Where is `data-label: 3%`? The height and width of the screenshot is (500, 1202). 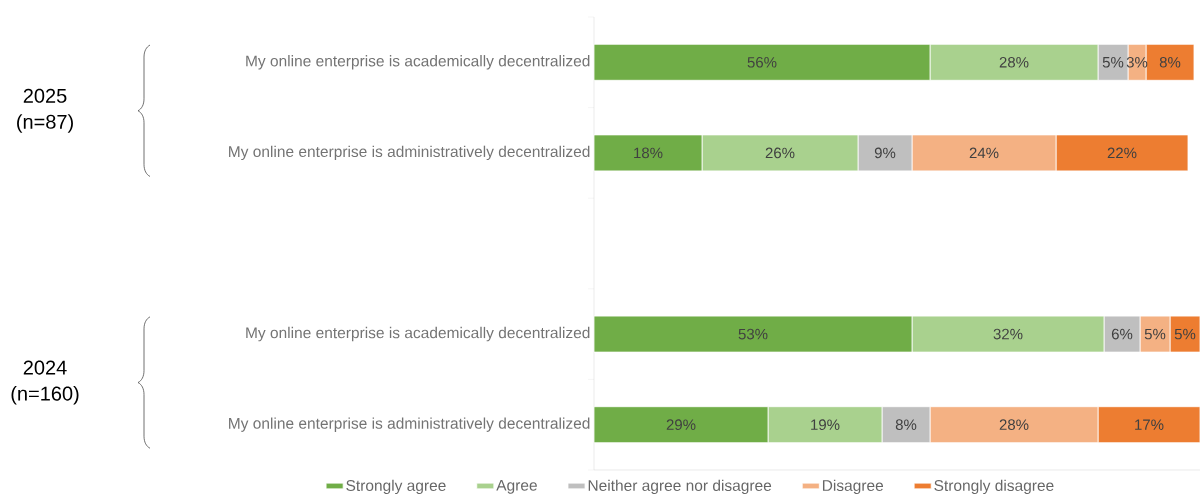 data-label: 3% is located at coordinates (1137, 62).